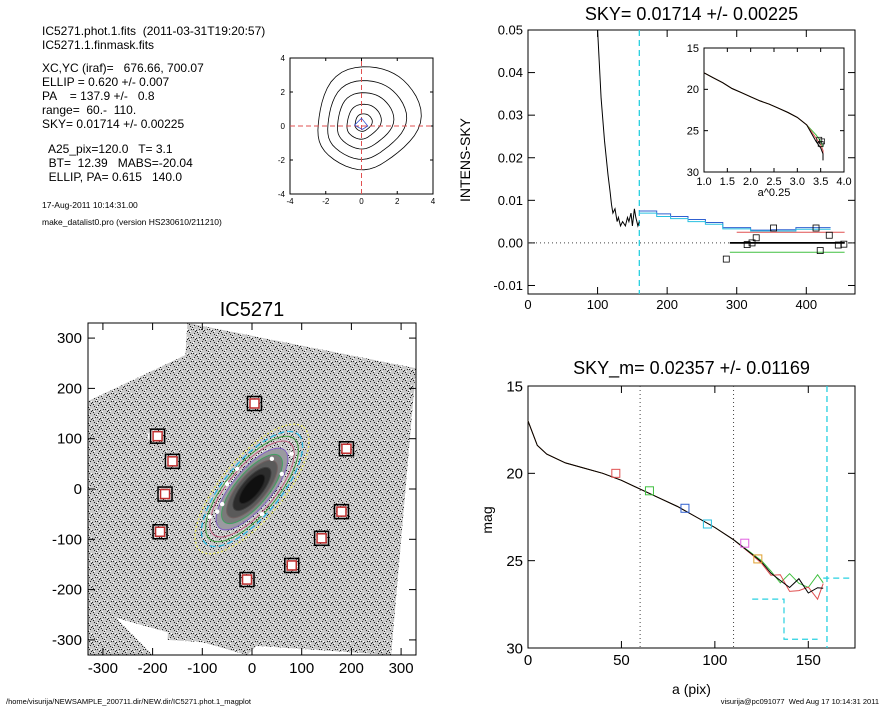 The width and height of the screenshot is (885, 708). What do you see at coordinates (397, 201) in the screenshot?
I see `x-tick-label: 2` at bounding box center [397, 201].